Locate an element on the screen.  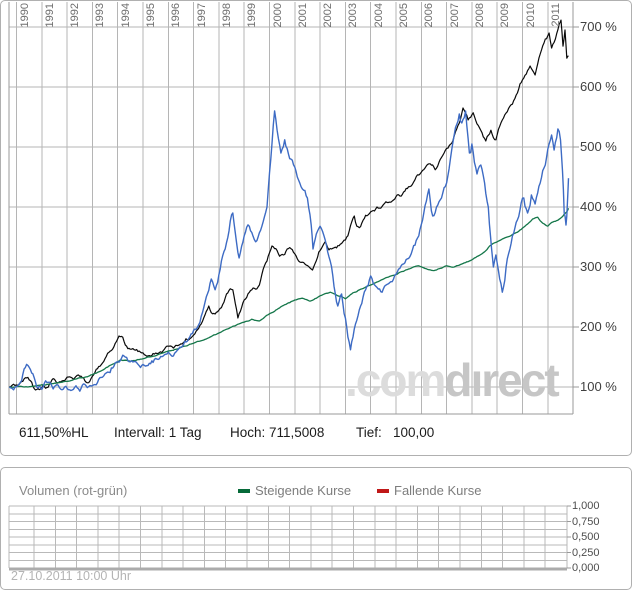
low-value: 100,00 is located at coordinates (414, 432).